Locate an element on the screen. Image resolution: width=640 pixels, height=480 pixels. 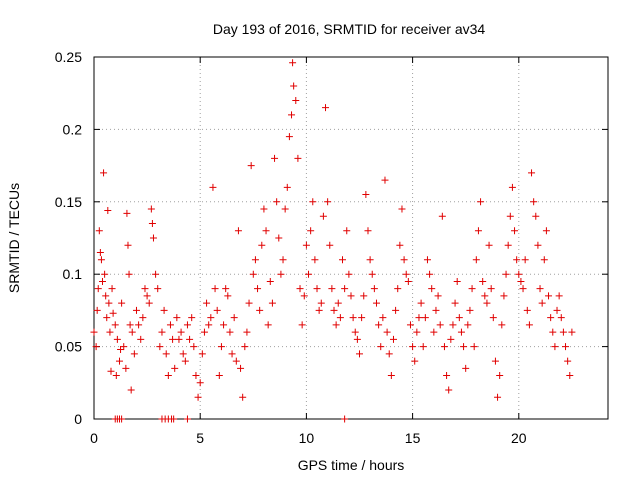
x-tick-label: 0 is located at coordinates (94, 438).